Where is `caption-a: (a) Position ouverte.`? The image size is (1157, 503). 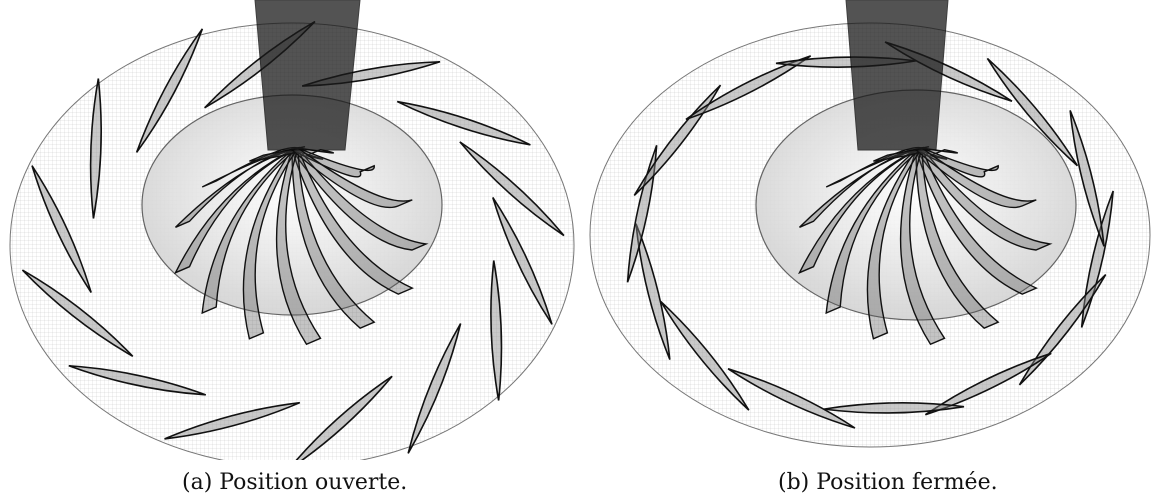 caption-a: (a) Position ouverte. is located at coordinates (295, 482).